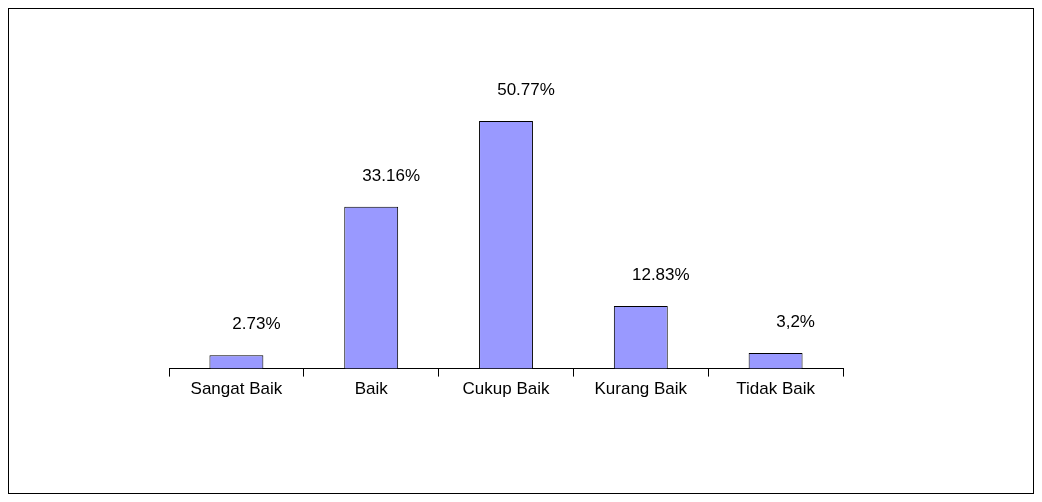  What do you see at coordinates (660, 275) in the screenshot?
I see `data-label: 12.83%` at bounding box center [660, 275].